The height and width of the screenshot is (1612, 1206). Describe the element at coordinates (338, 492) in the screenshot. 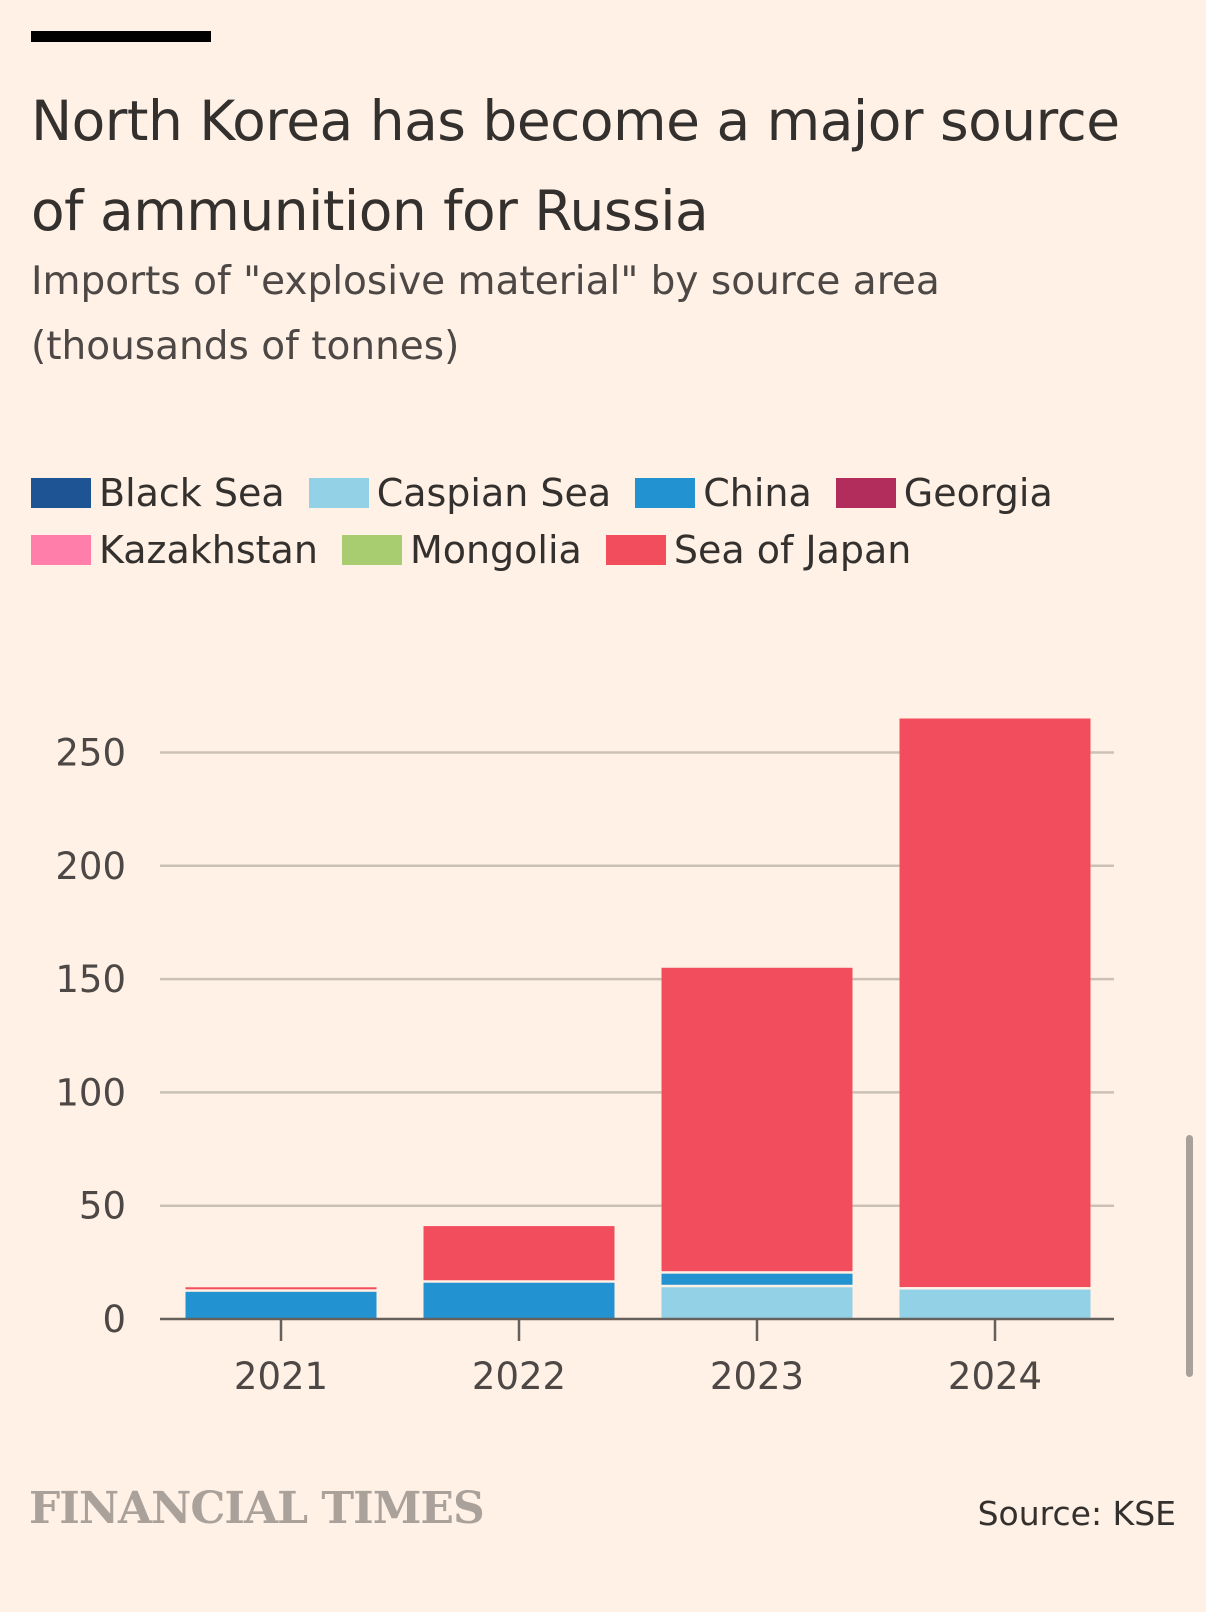

I see `legend-swatch-caspian-sea` at that location.